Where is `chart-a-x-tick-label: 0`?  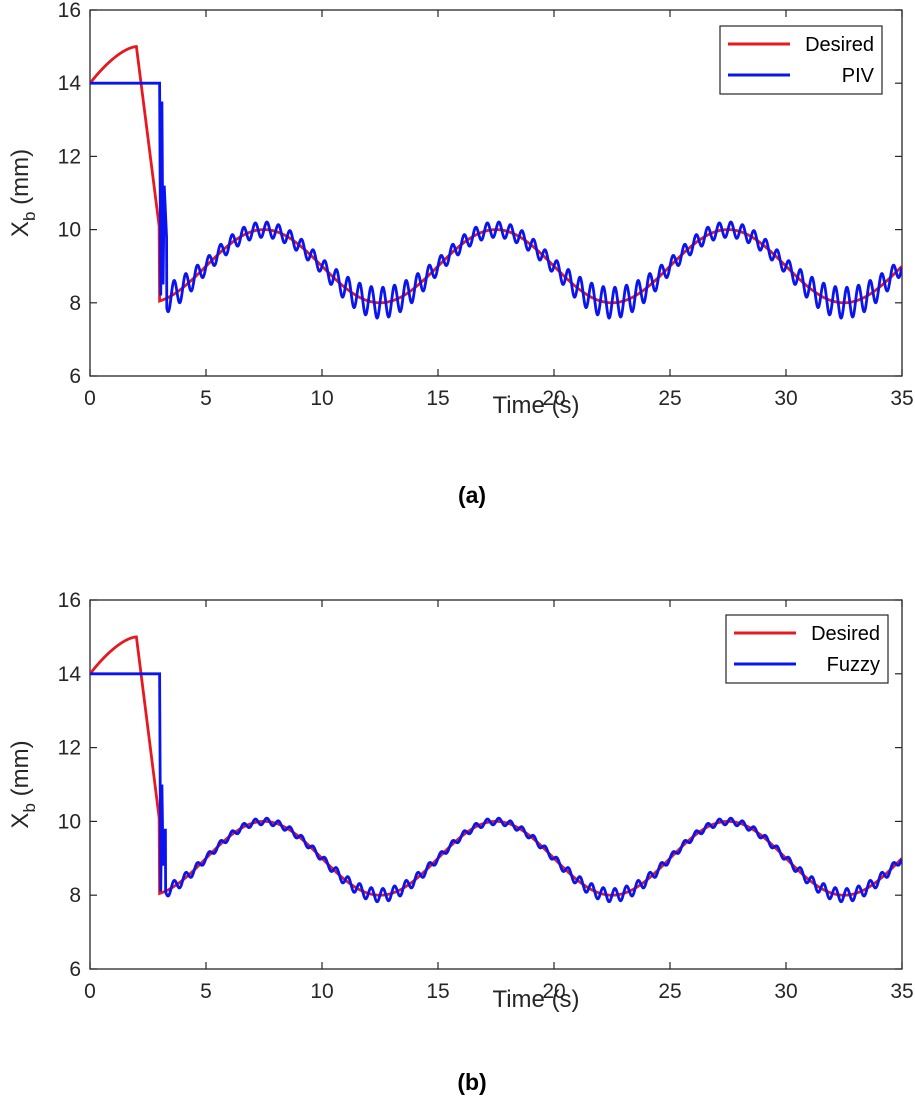 chart-a-x-tick-label: 0 is located at coordinates (90, 398).